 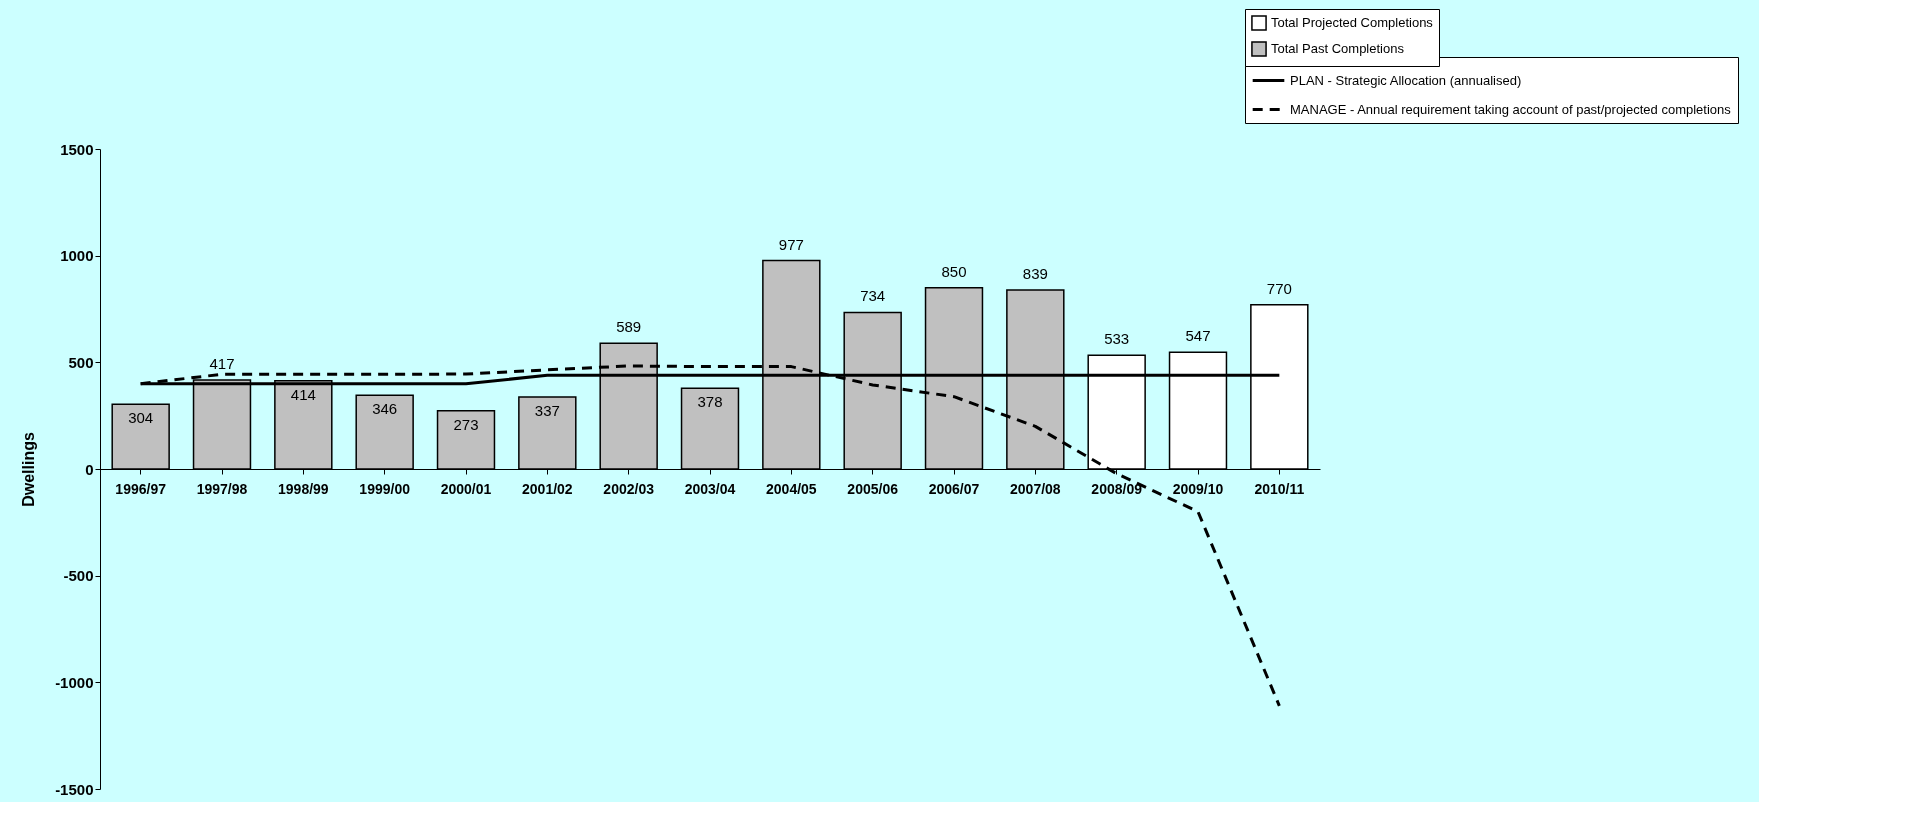 What do you see at coordinates (1198, 336) in the screenshot?
I see `data-label: 547` at bounding box center [1198, 336].